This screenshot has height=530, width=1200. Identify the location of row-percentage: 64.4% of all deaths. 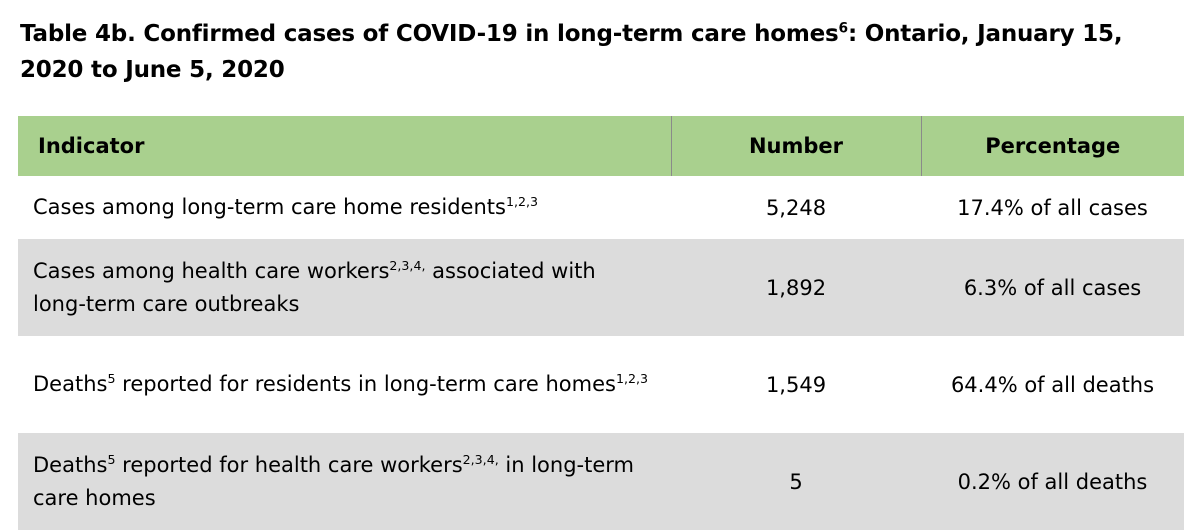
(1052, 384).